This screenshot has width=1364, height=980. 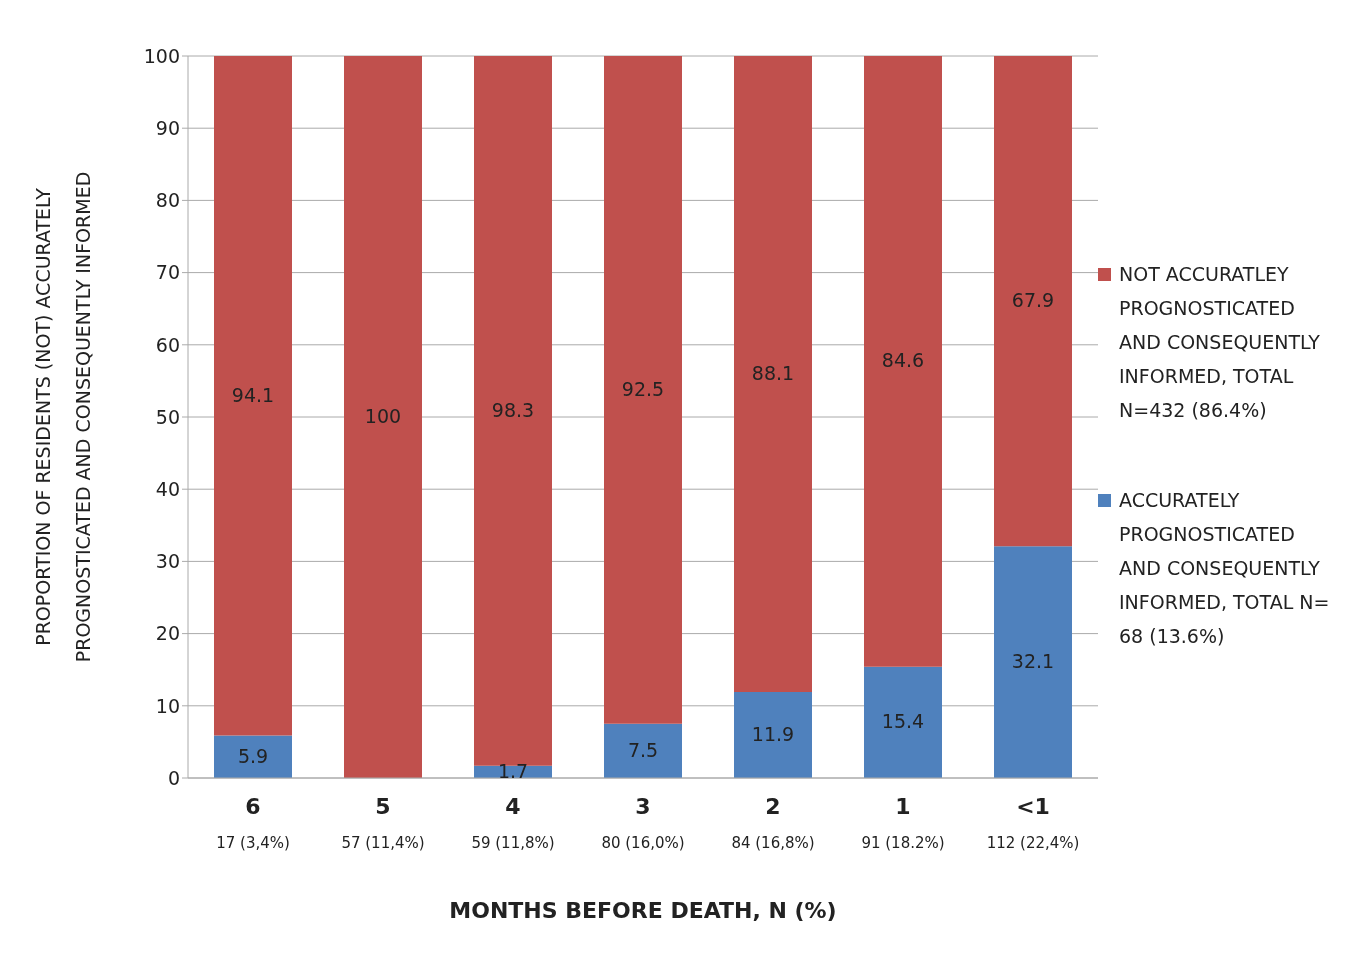 What do you see at coordinates (167, 633) in the screenshot?
I see `y-tick-label: 20` at bounding box center [167, 633].